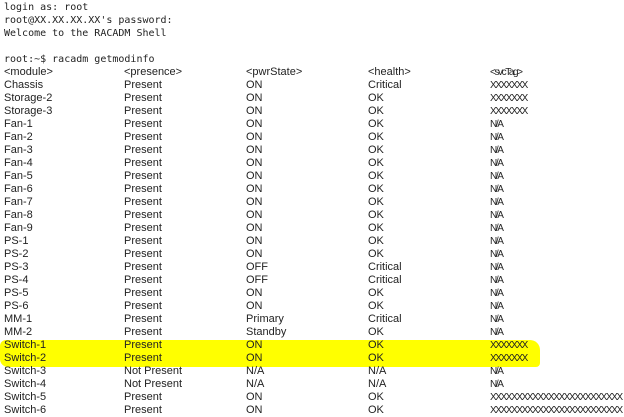  I want to click on highlight-mark, so click(270, 353).